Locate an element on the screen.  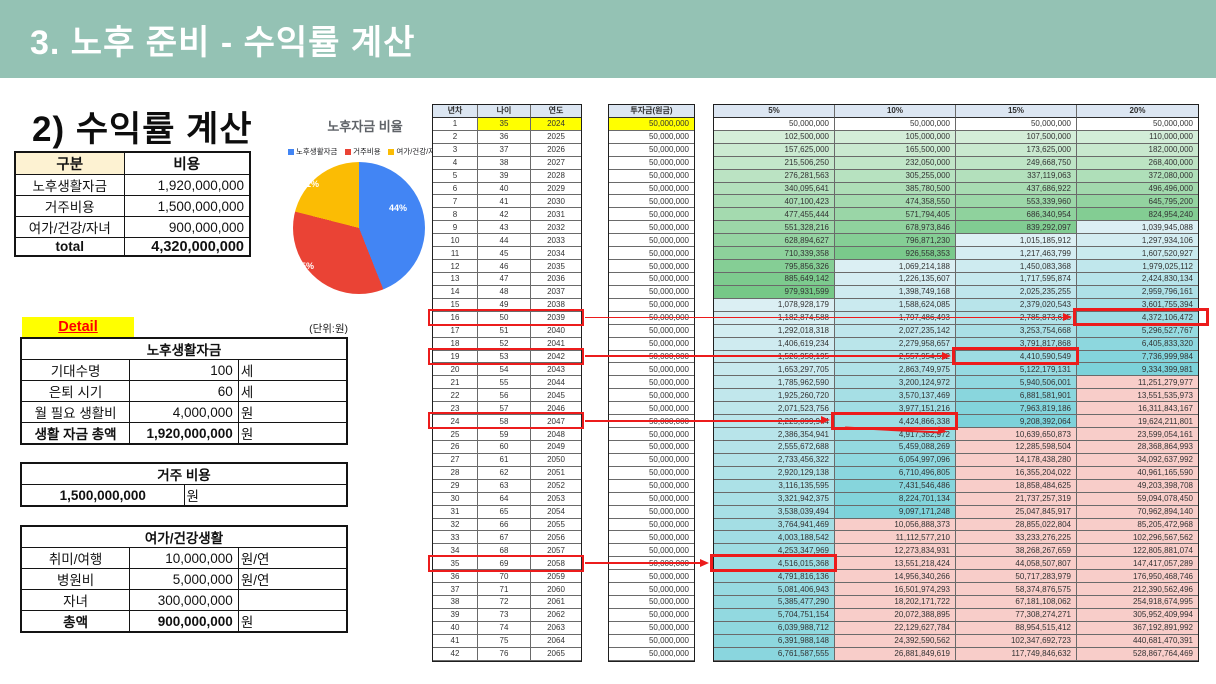
table-row: 구분 비용 is located at coordinates (132, 163).